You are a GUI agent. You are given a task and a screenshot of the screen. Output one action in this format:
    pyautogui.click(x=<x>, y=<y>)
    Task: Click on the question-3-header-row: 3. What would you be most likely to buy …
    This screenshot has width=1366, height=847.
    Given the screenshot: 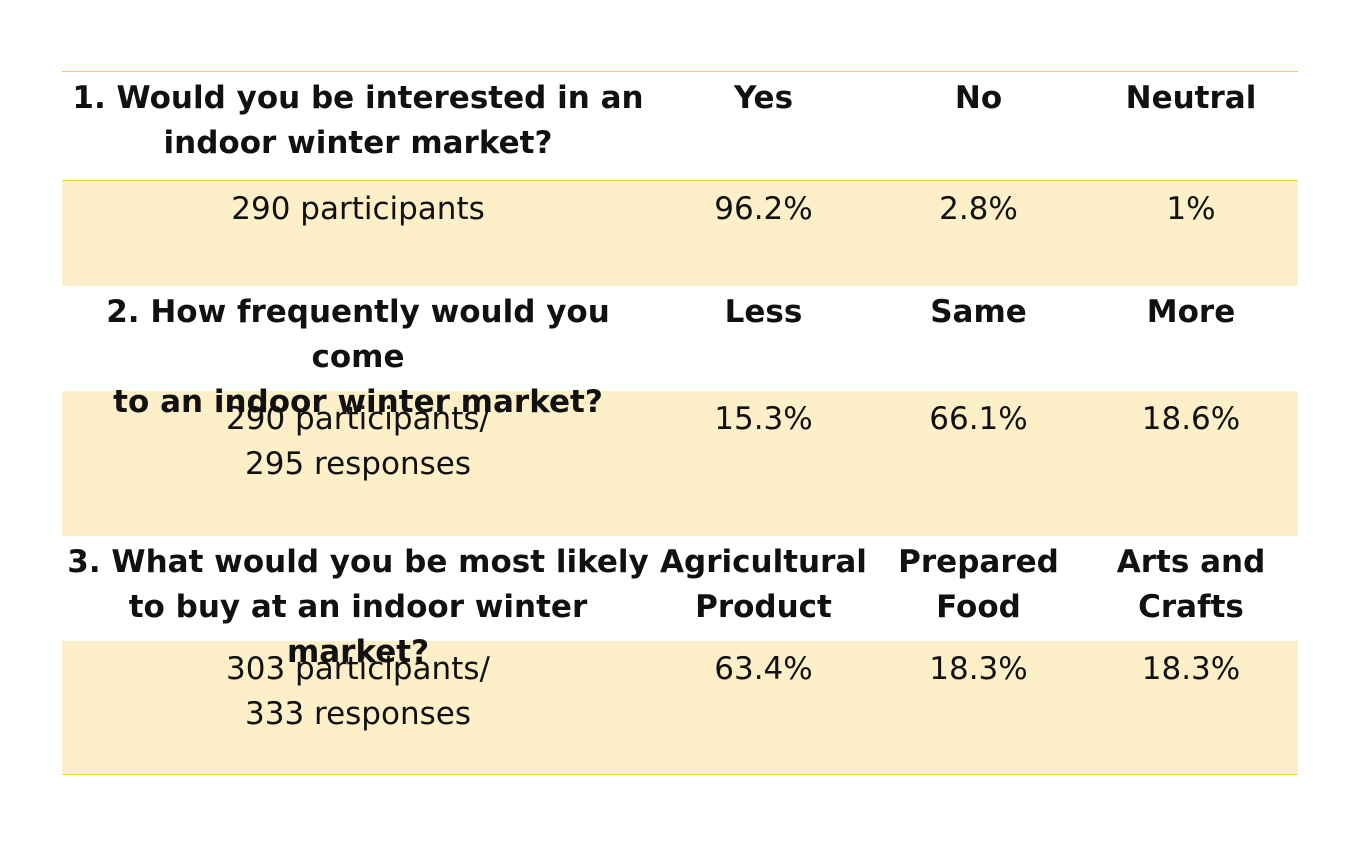 What is the action you would take?
    pyautogui.click(x=680, y=603)
    